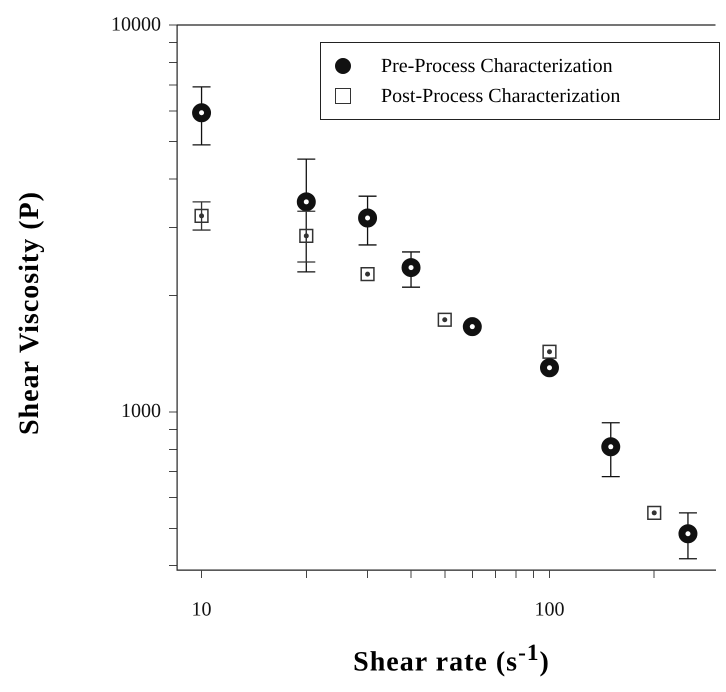 Image resolution: width=726 pixels, height=692 pixels. Describe the element at coordinates (202, 609) in the screenshot. I see `x-tick-label: 10` at that location.